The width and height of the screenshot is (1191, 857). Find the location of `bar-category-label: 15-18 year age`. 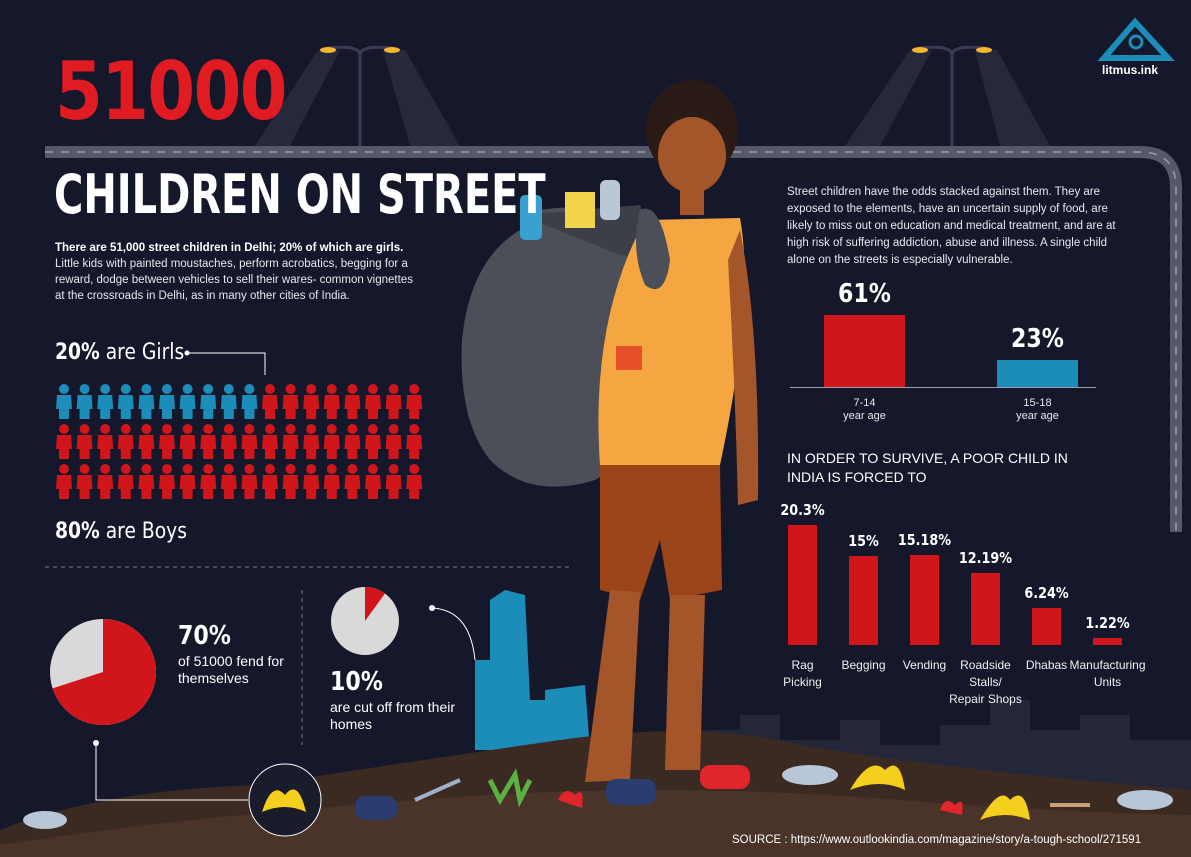

bar-category-label: 15-18 year age is located at coordinates (1037, 410).